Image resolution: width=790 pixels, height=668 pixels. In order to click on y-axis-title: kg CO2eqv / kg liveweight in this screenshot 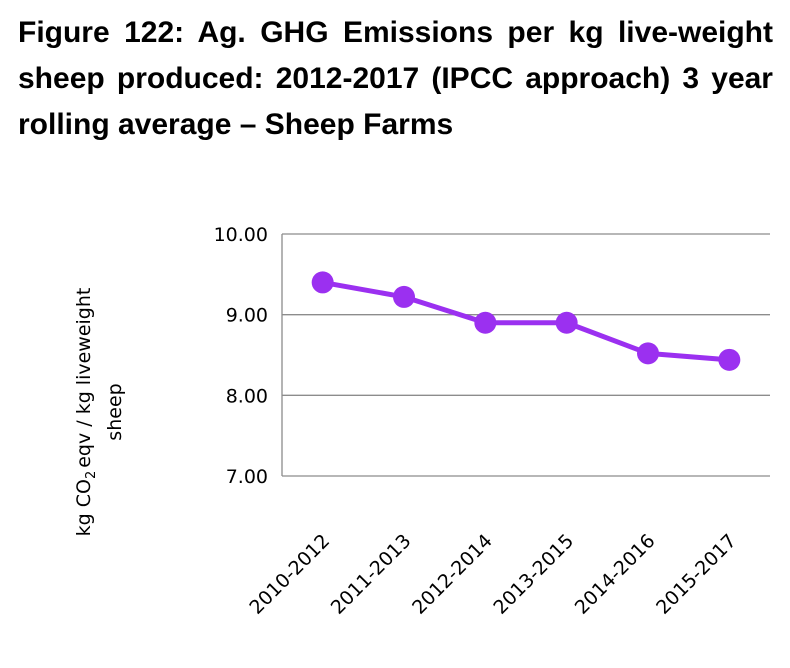, I will do `click(86, 412)`.